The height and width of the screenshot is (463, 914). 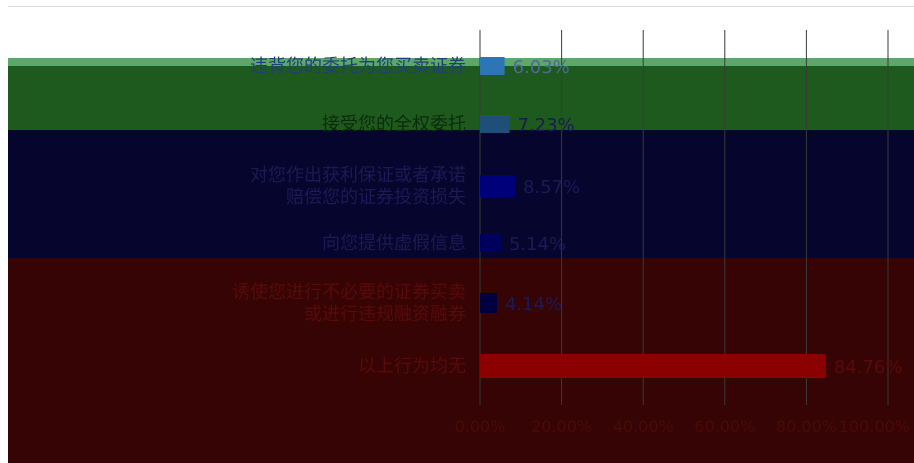 I want to click on x-tick-label: 40.00%, so click(x=643, y=426).